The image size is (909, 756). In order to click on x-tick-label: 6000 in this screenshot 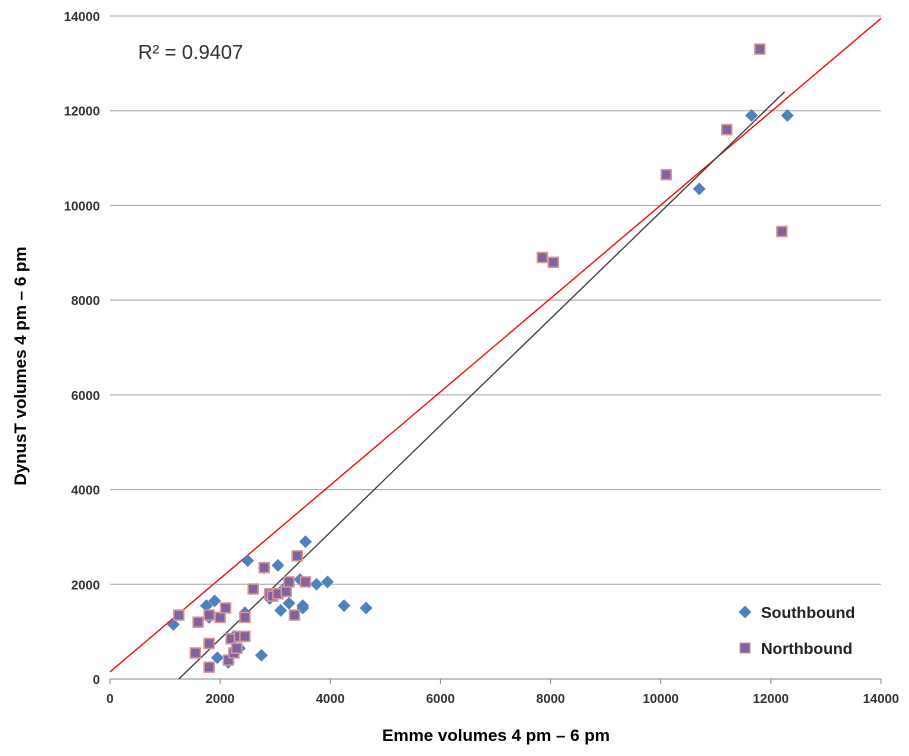, I will do `click(440, 698)`.